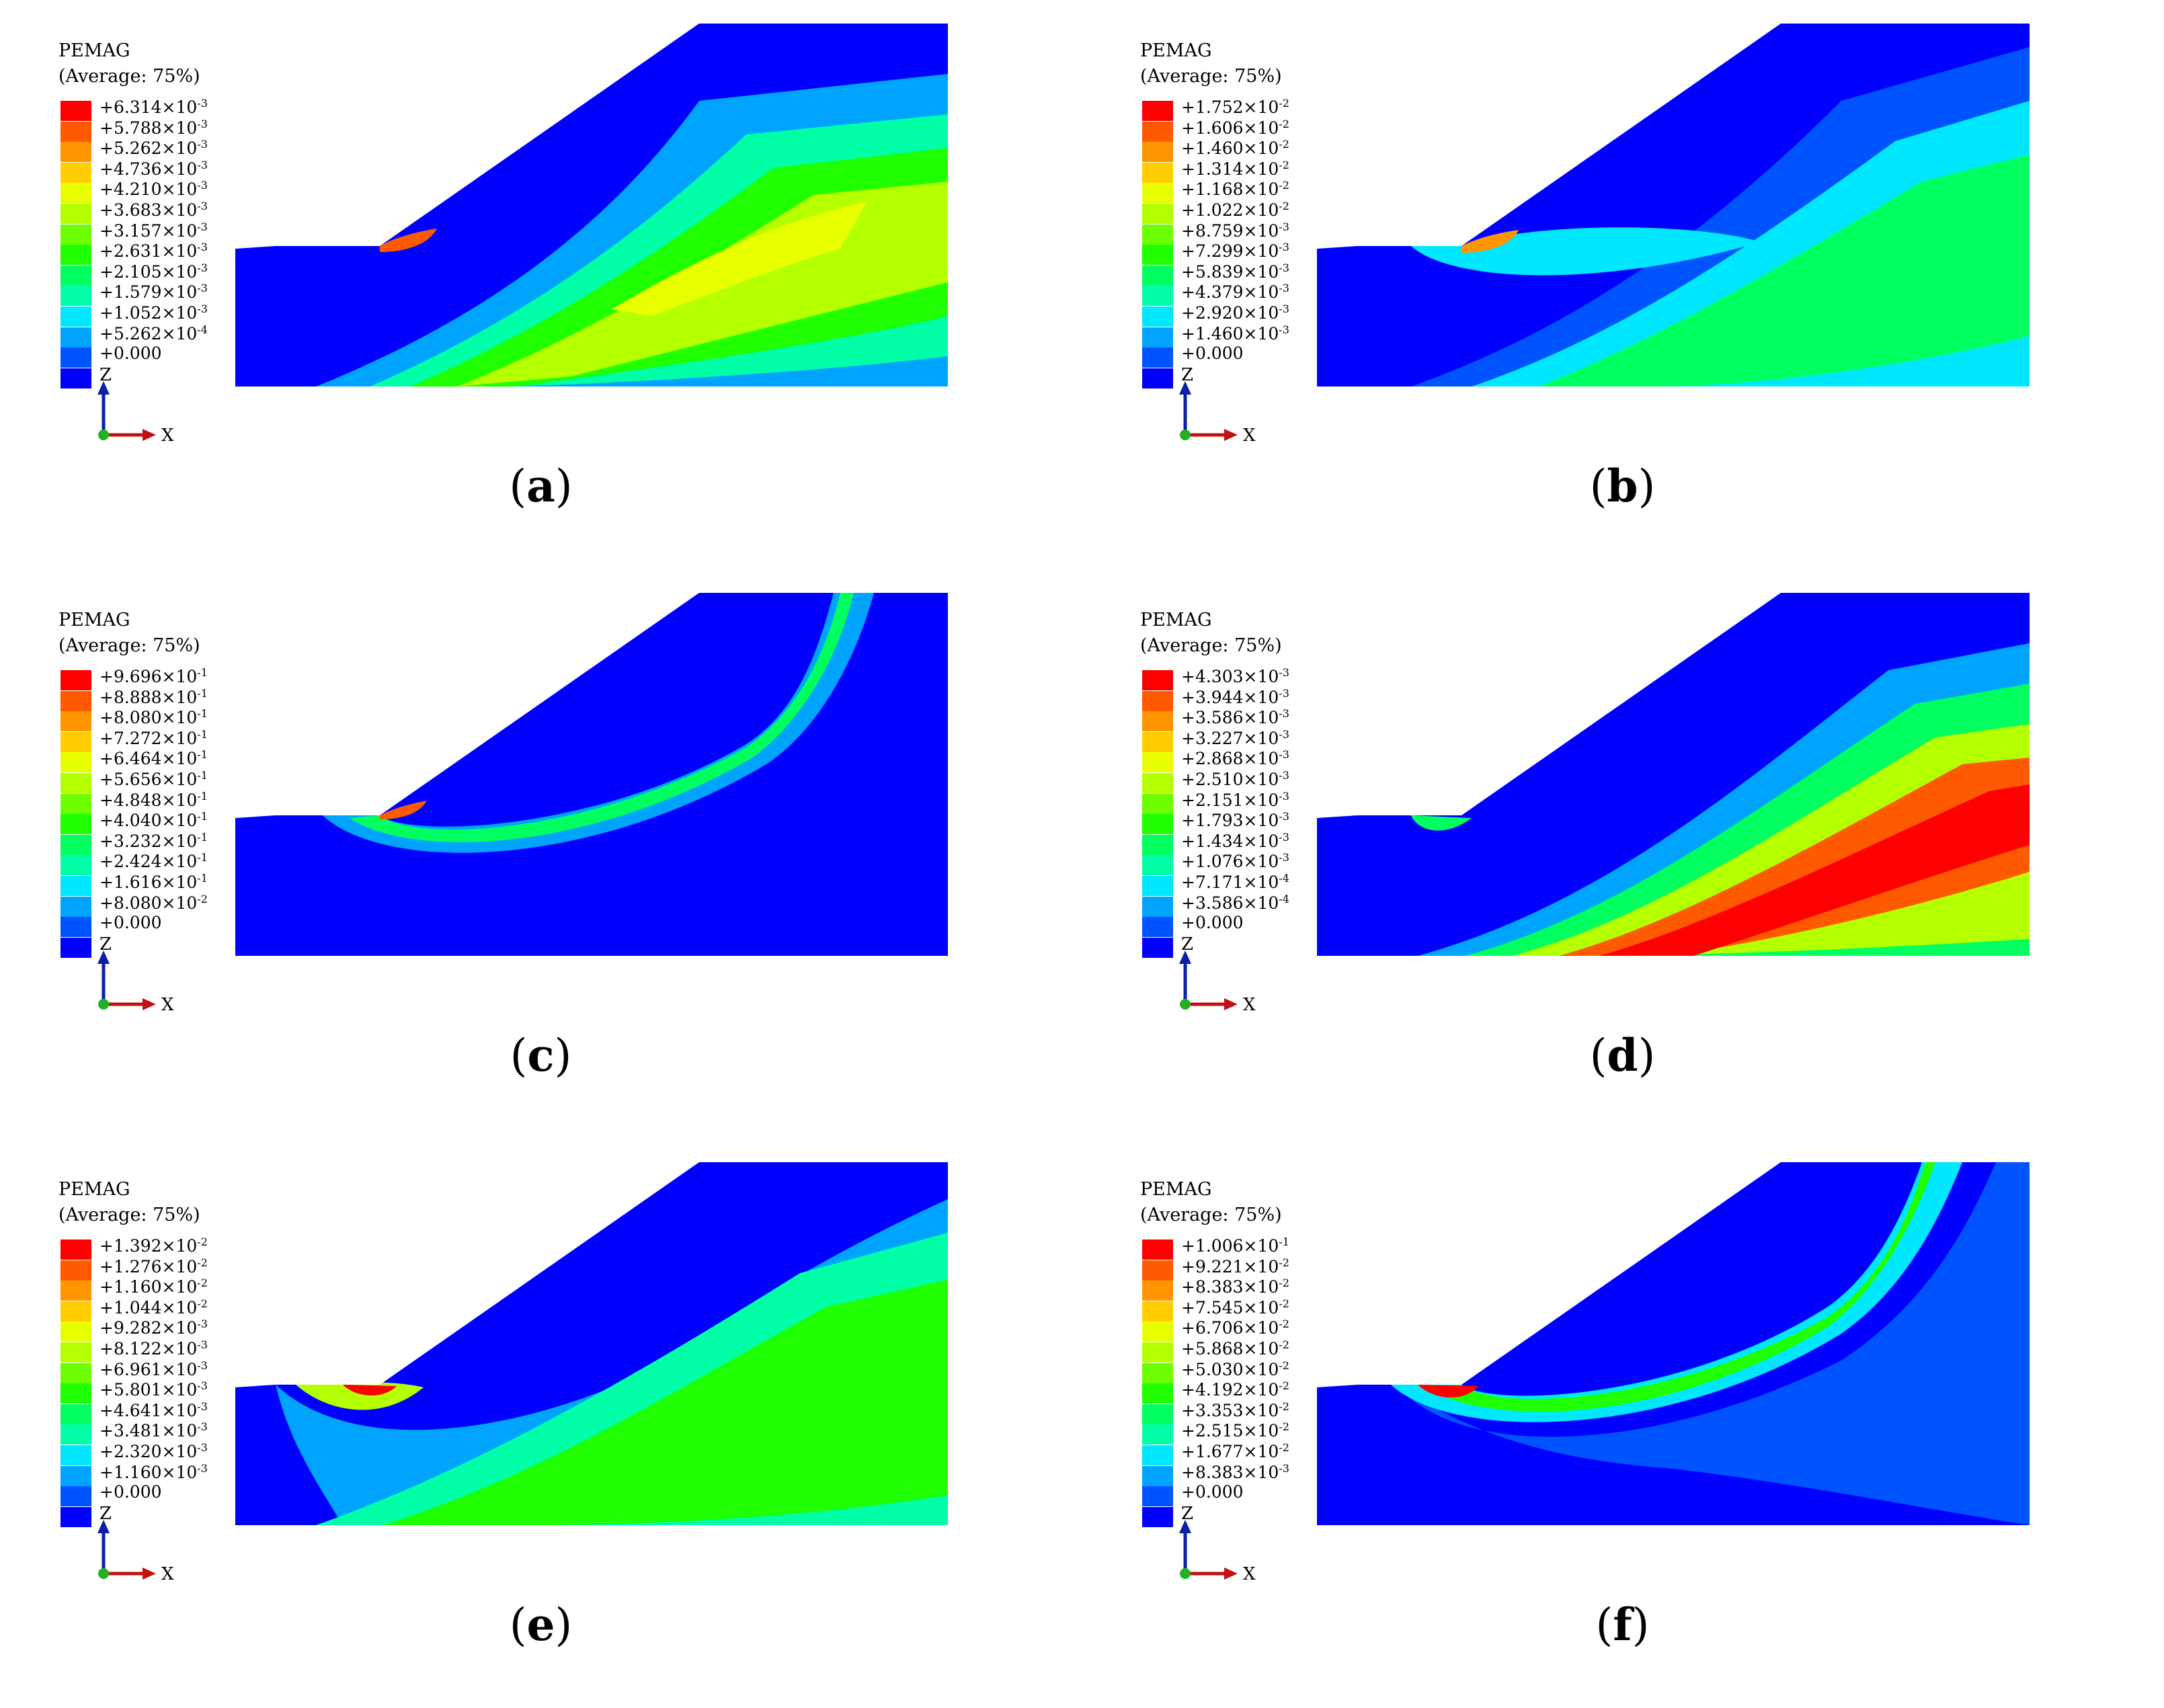  Describe the element at coordinates (154, 271) in the screenshot. I see `legend-value-label: +2.105×10-3` at that location.